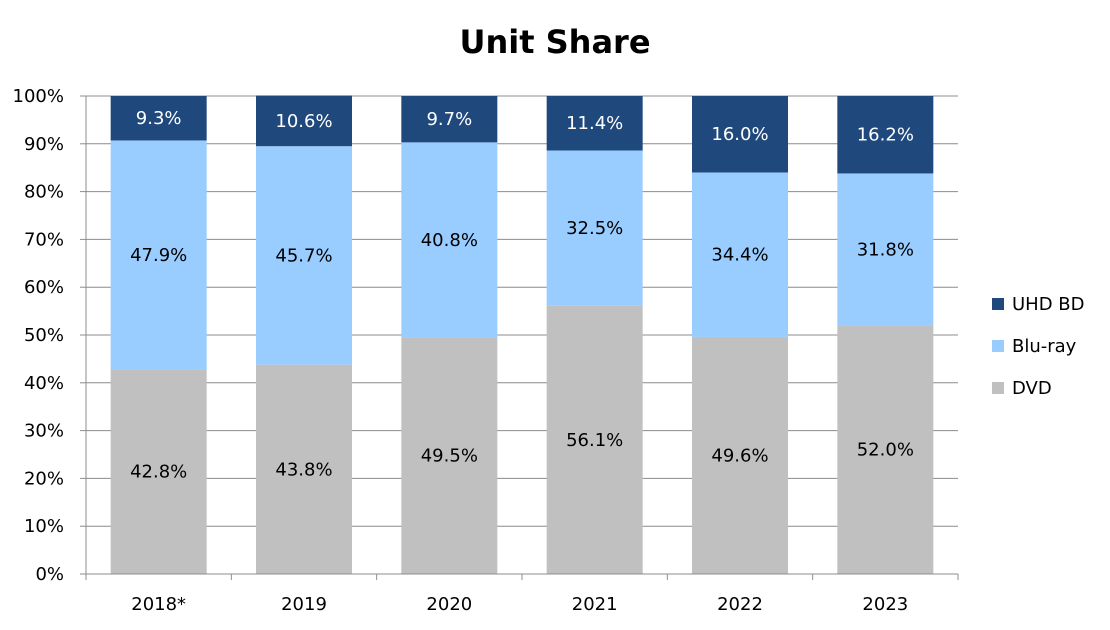  I want to click on data-label: 16.2%, so click(885, 135).